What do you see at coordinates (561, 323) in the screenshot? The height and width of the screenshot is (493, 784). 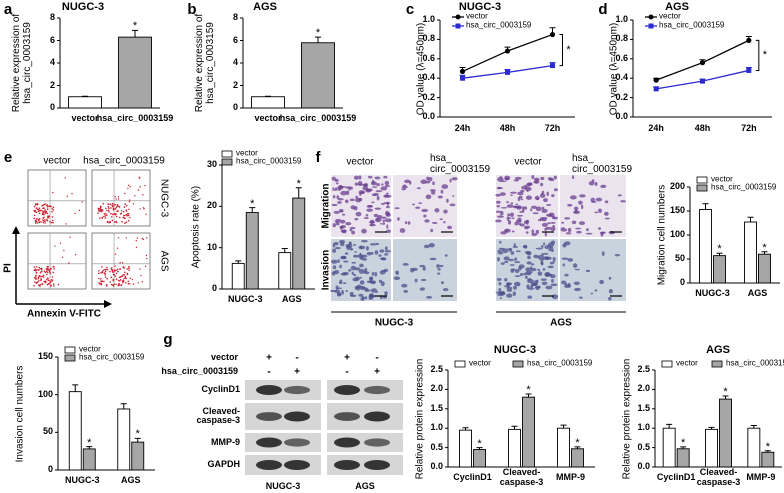 I see `micro-group-label: AGS` at bounding box center [561, 323].